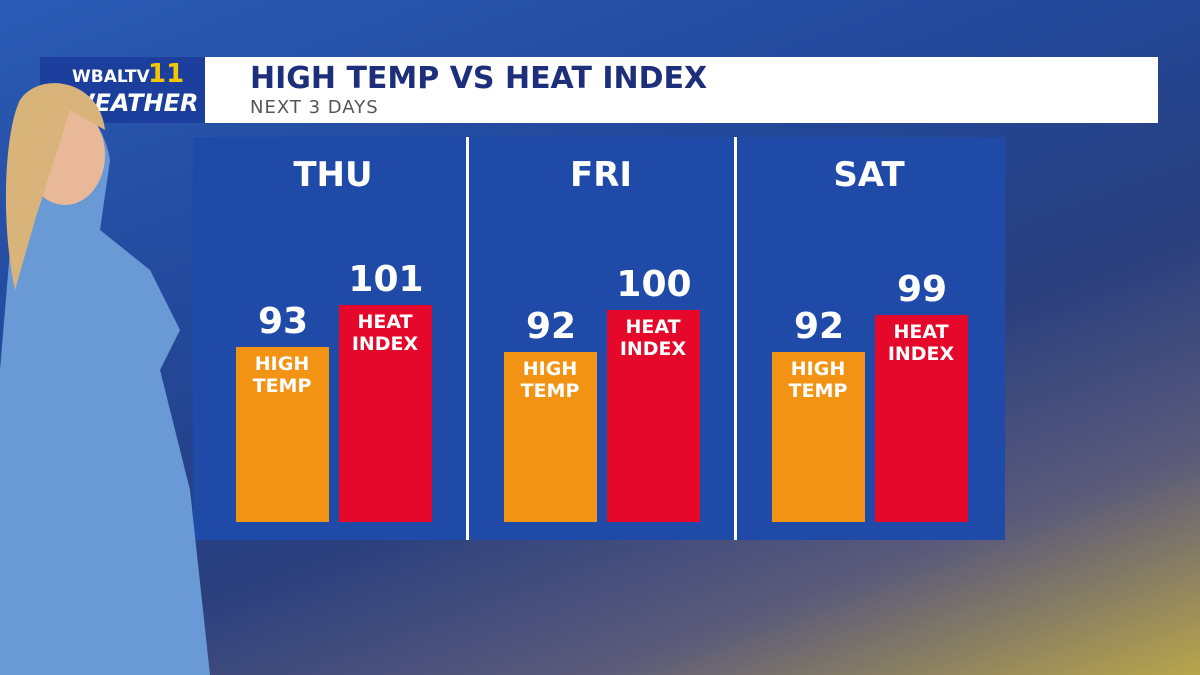 The width and height of the screenshot is (1200, 675). I want to click on presenter-body, so click(105, 387).